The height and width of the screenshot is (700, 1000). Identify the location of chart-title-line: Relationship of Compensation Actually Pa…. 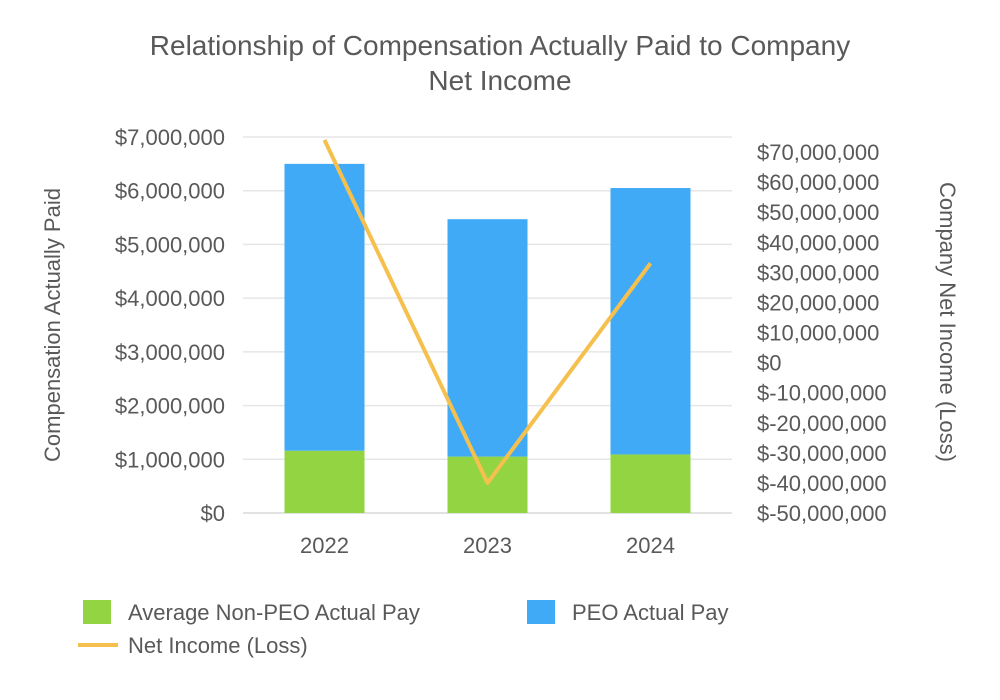
(500, 45).